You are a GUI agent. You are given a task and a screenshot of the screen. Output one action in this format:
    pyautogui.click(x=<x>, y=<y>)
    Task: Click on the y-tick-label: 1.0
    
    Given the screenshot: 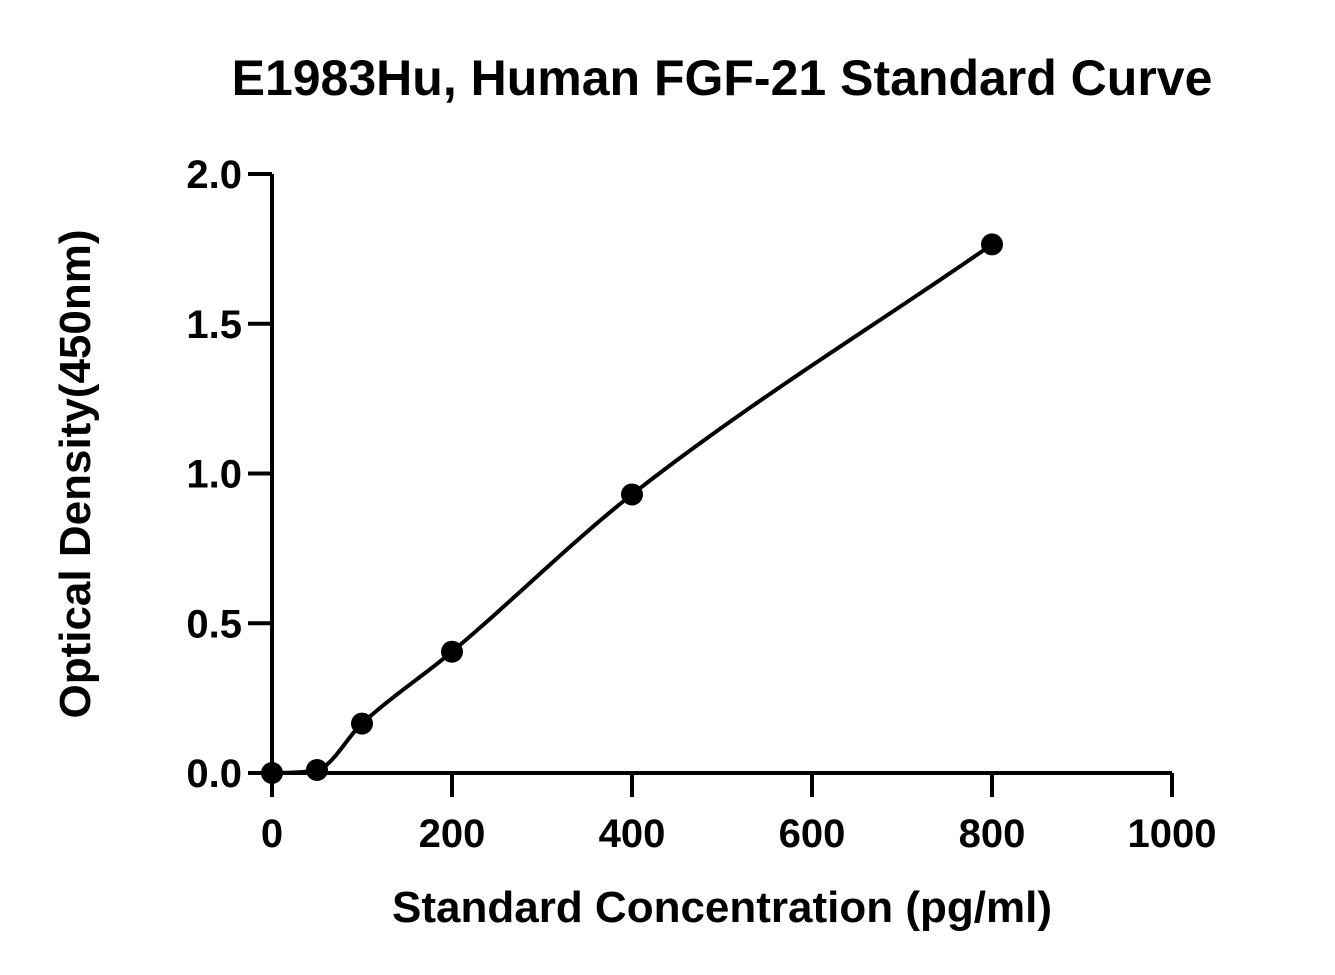 What is the action you would take?
    pyautogui.click(x=214, y=475)
    